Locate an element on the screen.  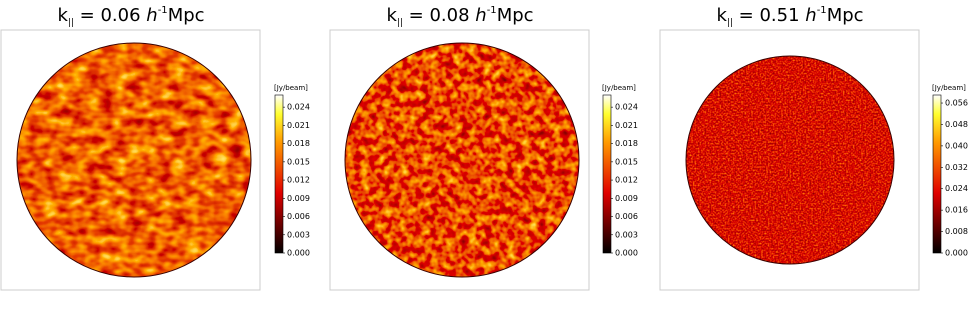
colorbar-tick-label: 0.056 is located at coordinates (956, 103).